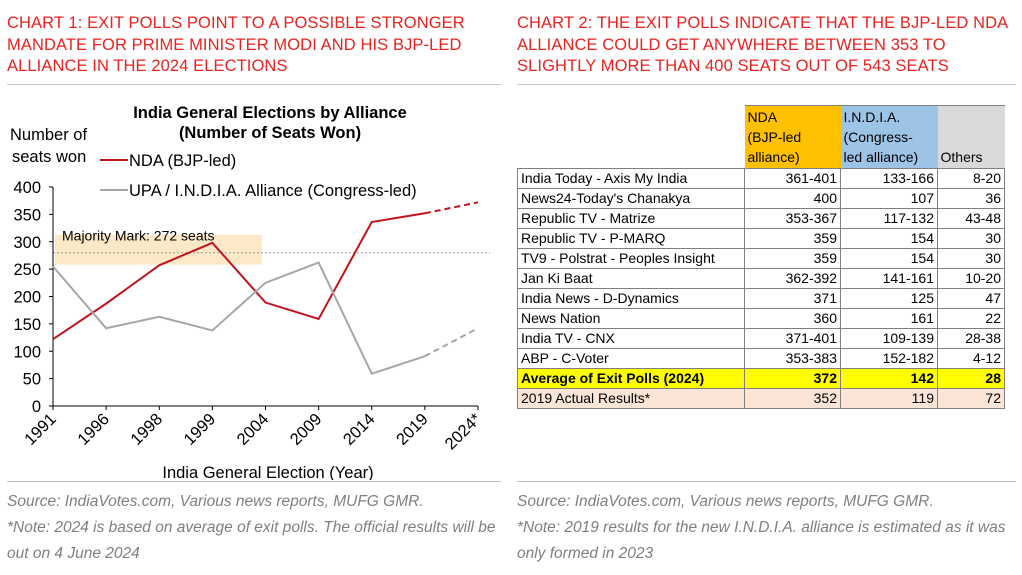 The width and height of the screenshot is (1022, 575). What do you see at coordinates (254, 84) in the screenshot?
I see `chart1-top-divider` at bounding box center [254, 84].